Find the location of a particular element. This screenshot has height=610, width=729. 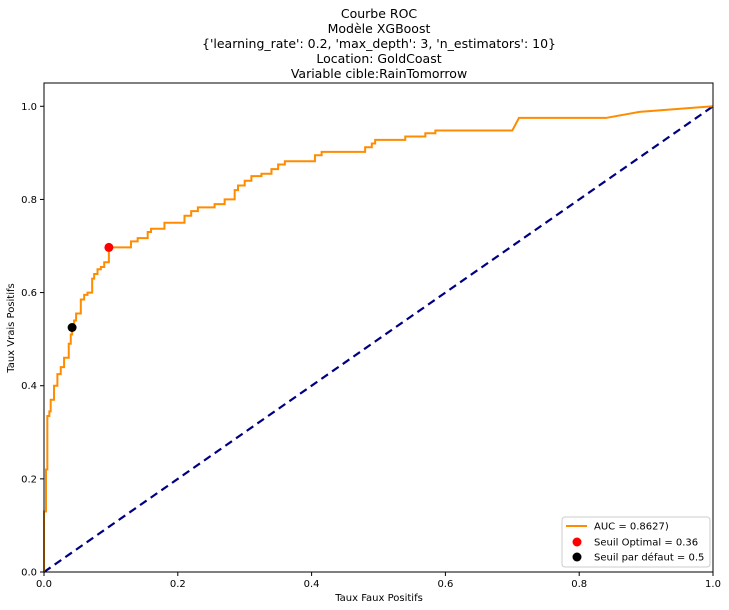

y-tick-label: 0.2 is located at coordinates (29, 479).